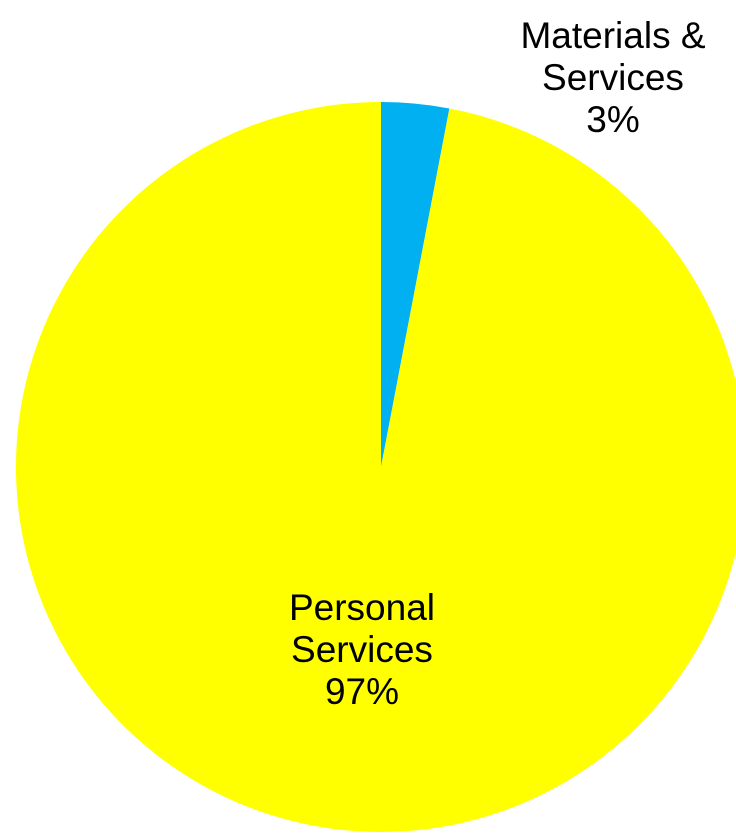 The height and width of the screenshot is (834, 736). I want to click on slice-label-materials-services: Materials & Services 3%, so click(612, 77).